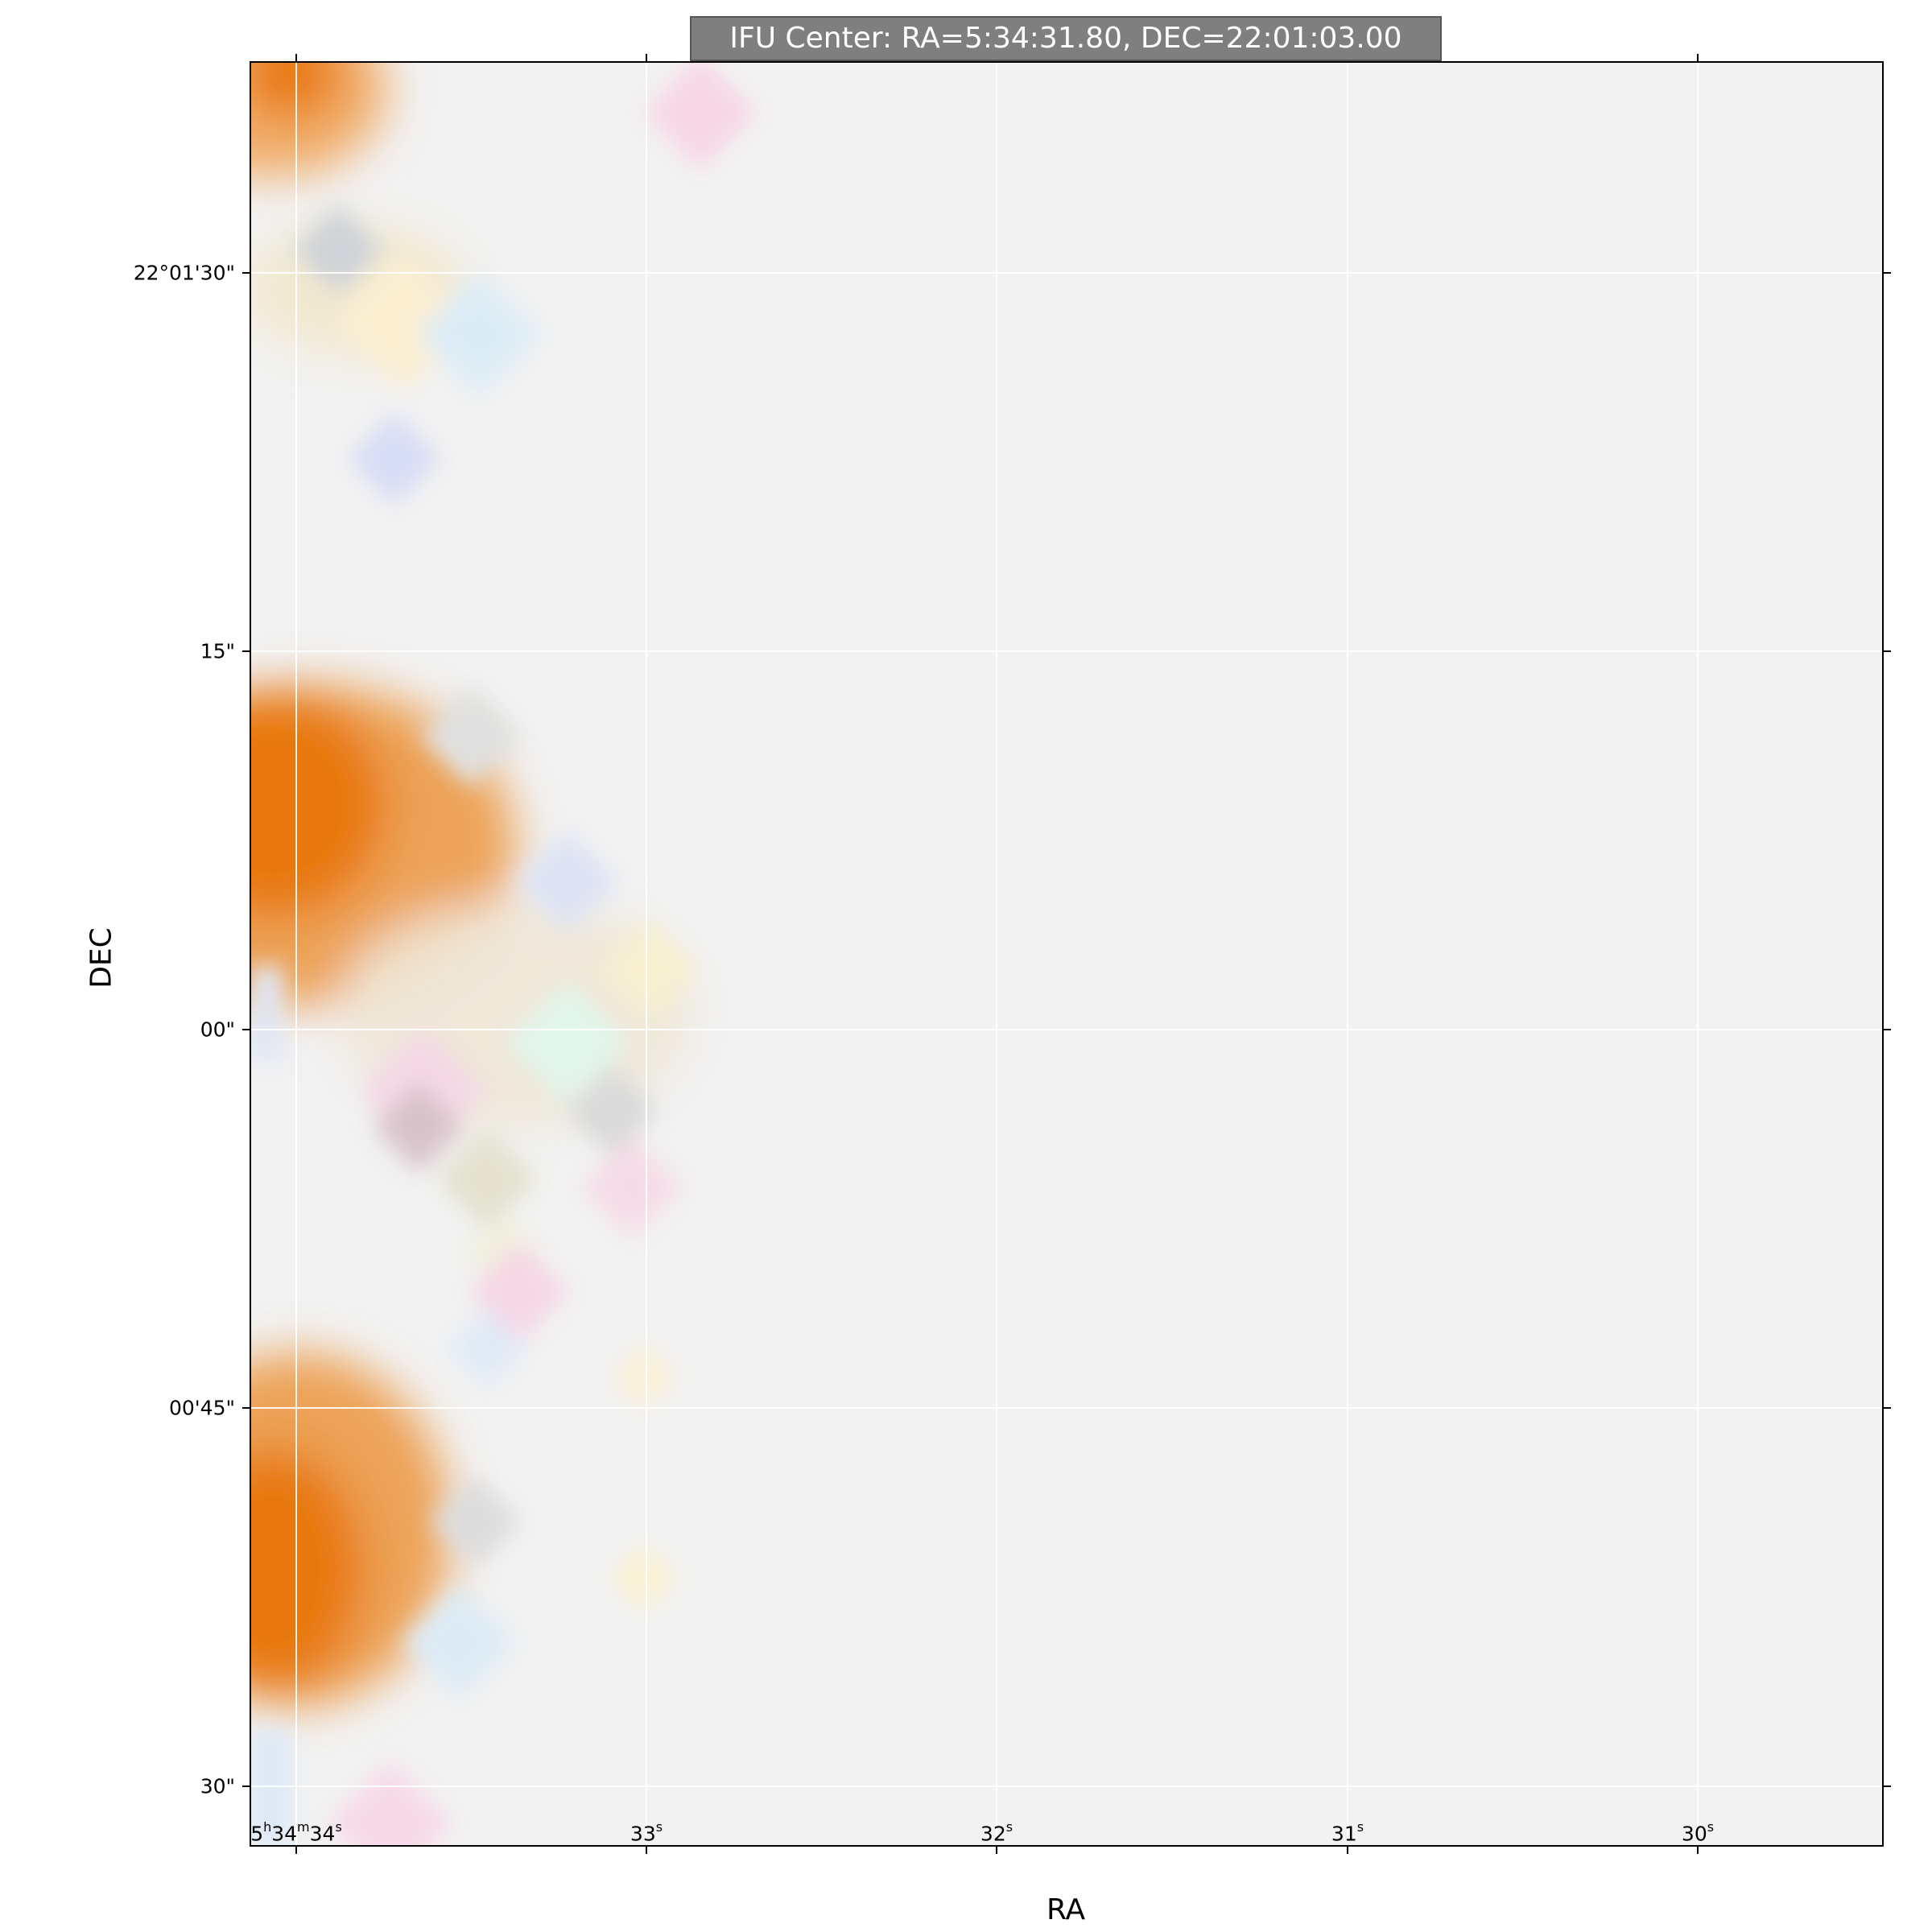 The image size is (1932, 1932). What do you see at coordinates (294, 89) in the screenshot?
I see `emission-core-top` at bounding box center [294, 89].